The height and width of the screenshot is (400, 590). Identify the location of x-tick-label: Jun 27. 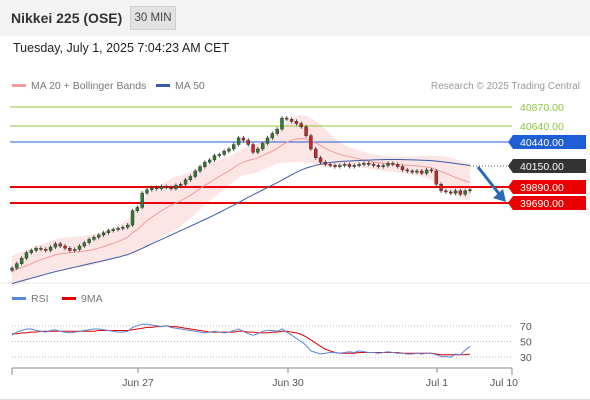
(138, 383).